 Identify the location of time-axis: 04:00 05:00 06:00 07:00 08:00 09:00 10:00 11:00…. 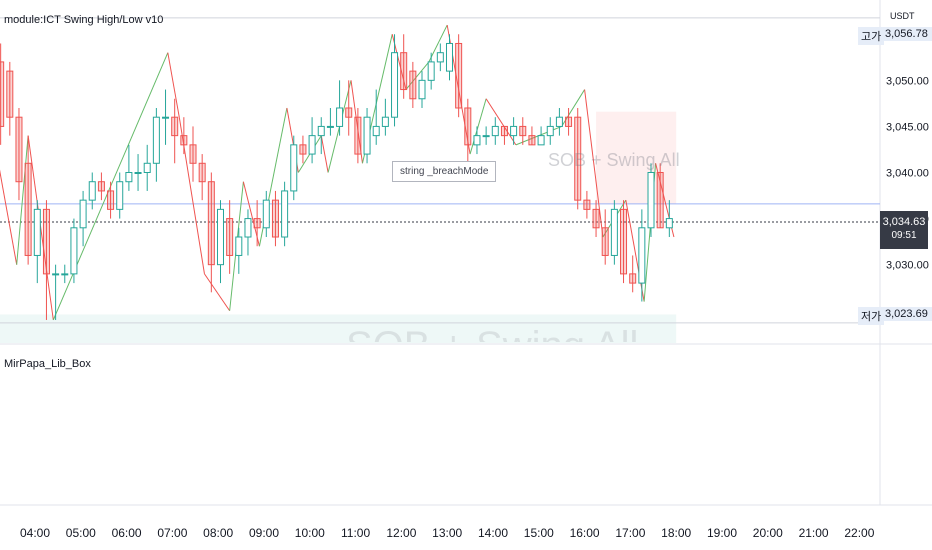
(447, 533).